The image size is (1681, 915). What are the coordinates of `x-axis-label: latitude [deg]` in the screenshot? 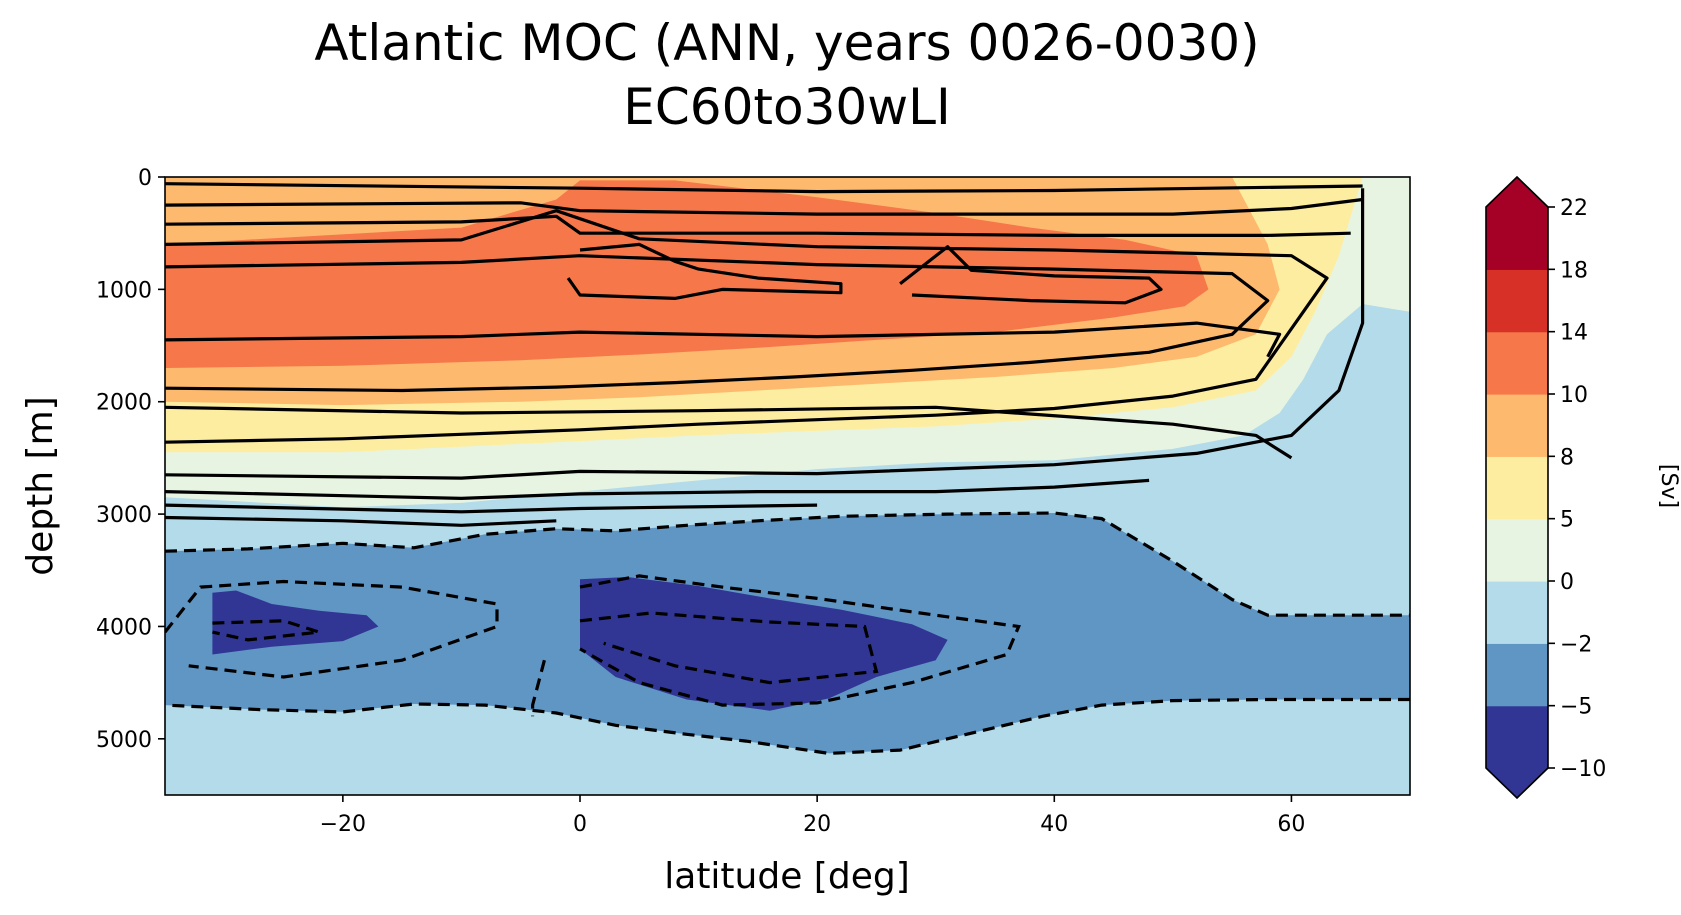 It's located at (787, 876).